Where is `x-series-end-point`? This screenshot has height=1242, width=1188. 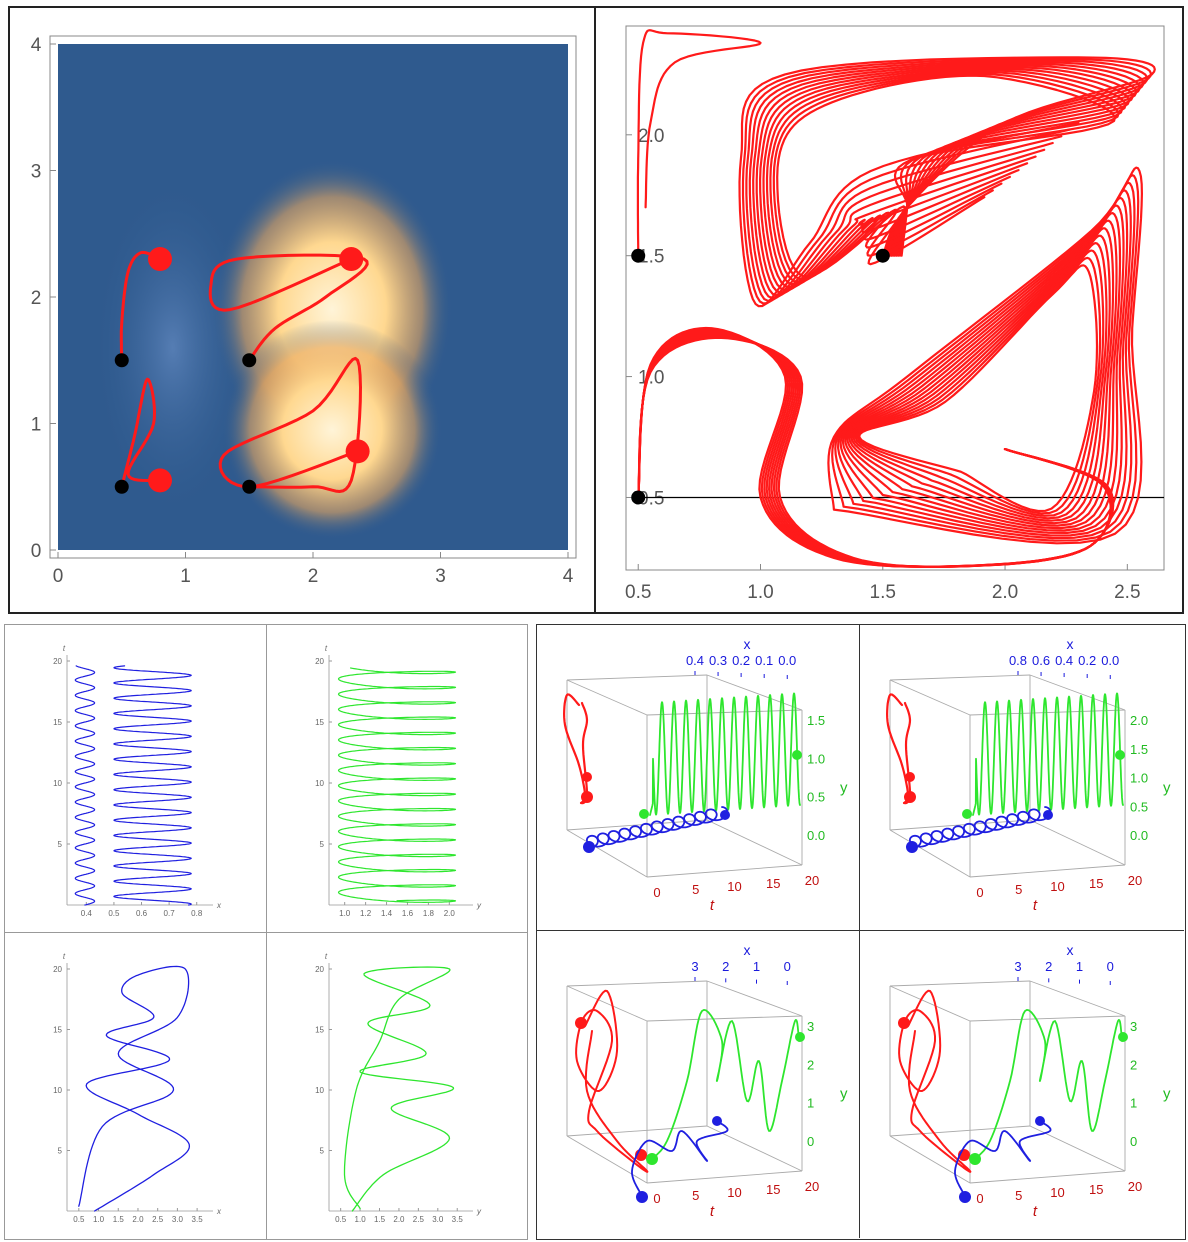
x-series-end-point is located at coordinates (1048, 815).